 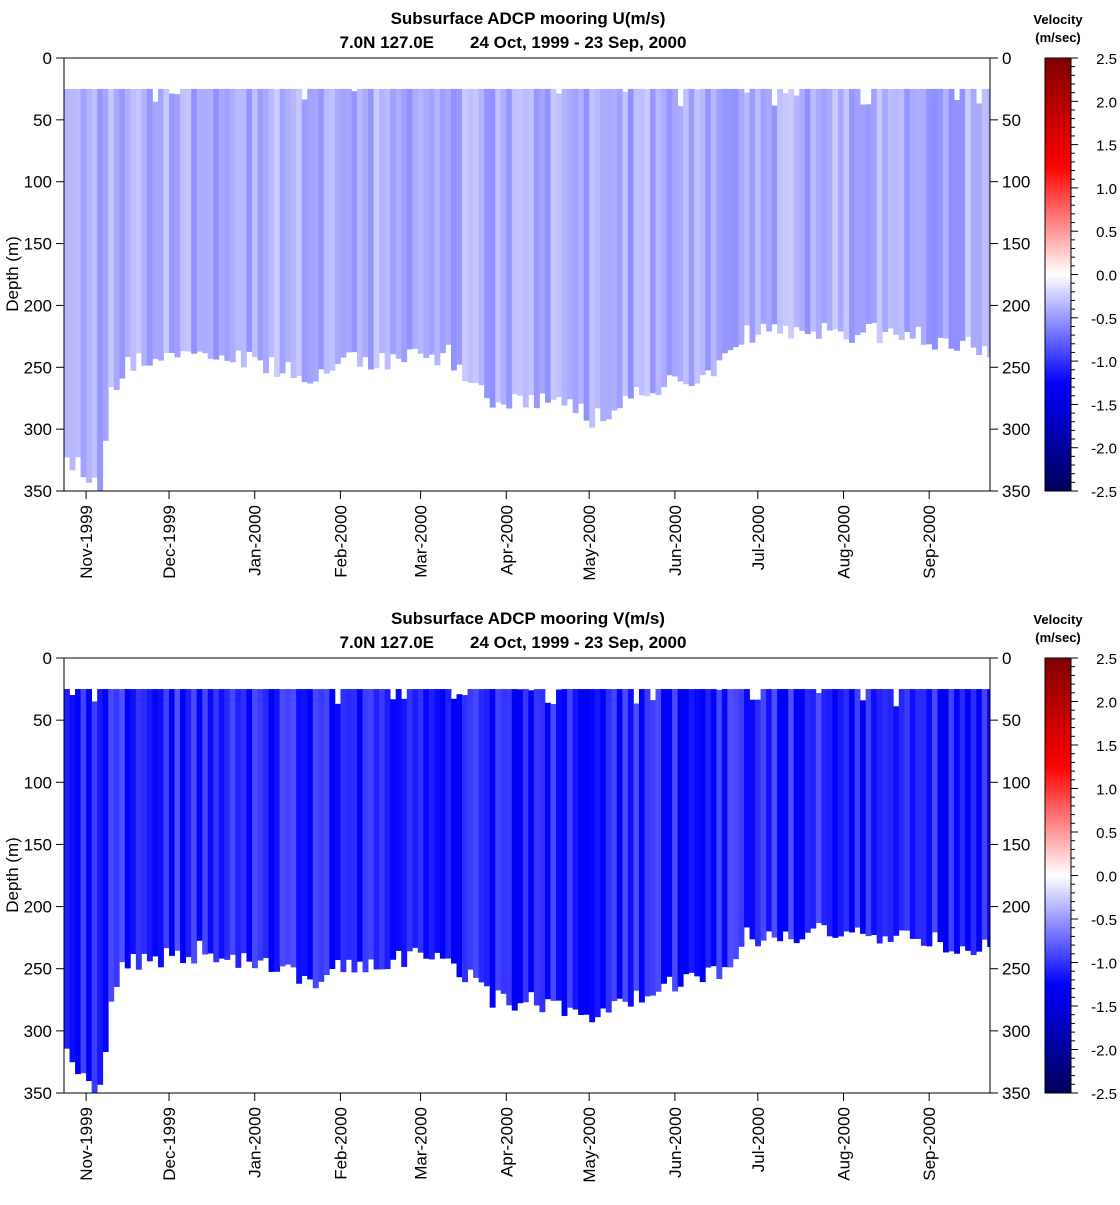 What do you see at coordinates (1104, 1051) in the screenshot?
I see `v-colorbar-tick-label: -2.0` at bounding box center [1104, 1051].